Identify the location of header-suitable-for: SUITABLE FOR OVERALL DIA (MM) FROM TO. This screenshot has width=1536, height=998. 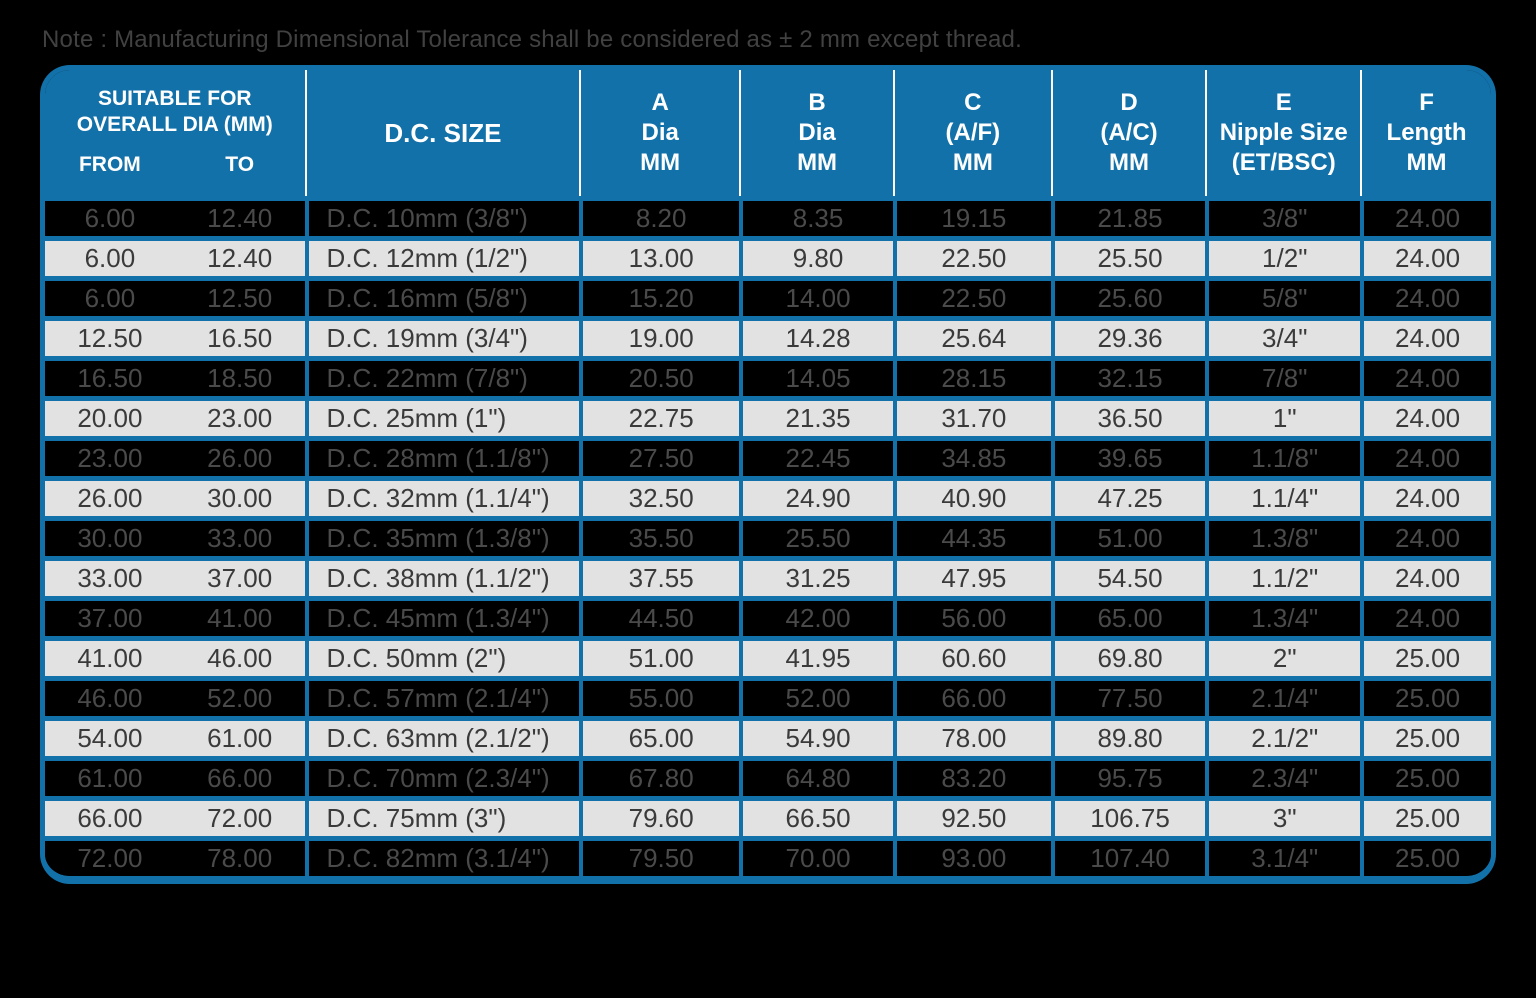
(175, 133).